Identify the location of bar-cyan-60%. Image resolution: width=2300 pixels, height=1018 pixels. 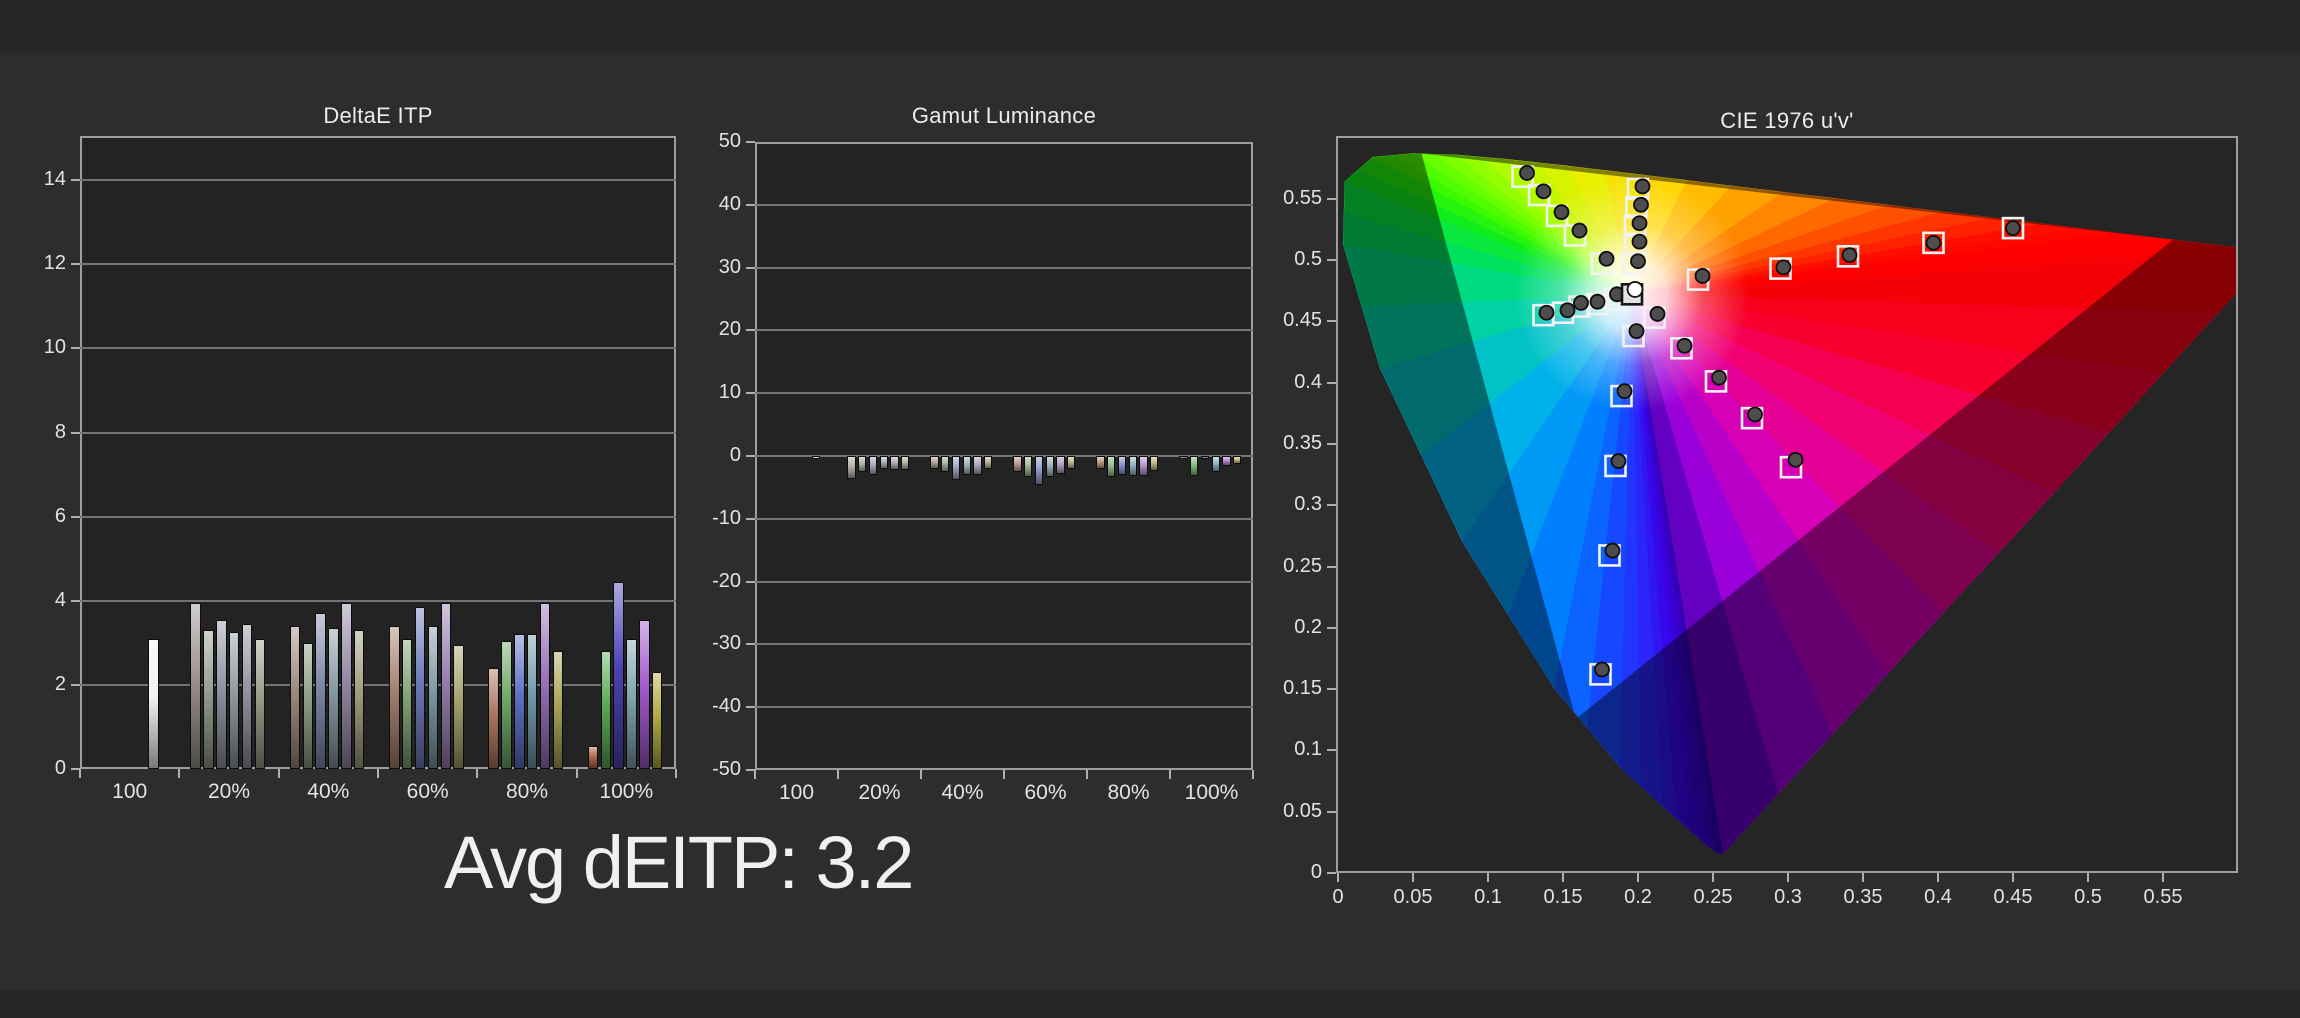
(1049, 467).